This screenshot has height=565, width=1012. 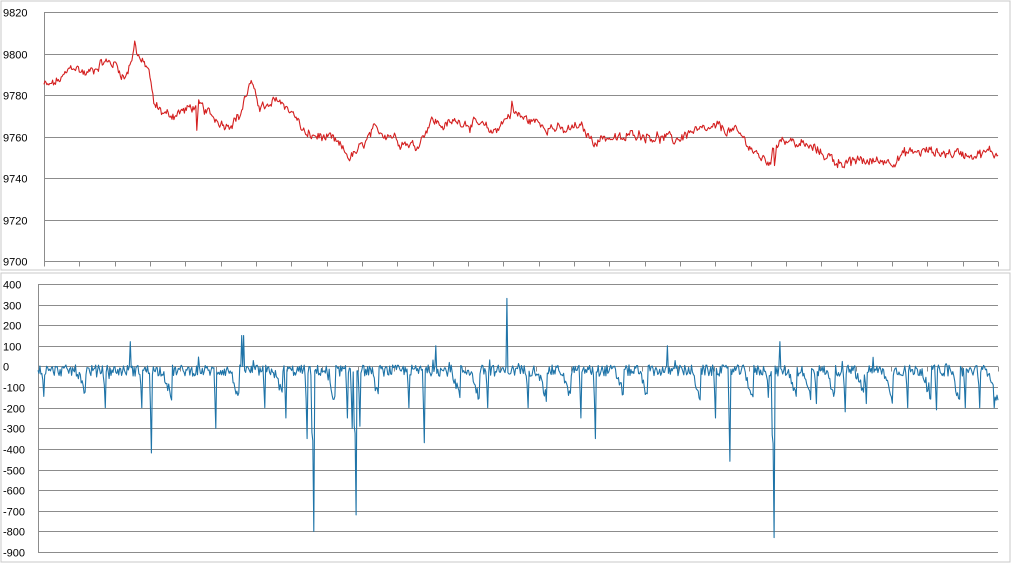 I want to click on y-tick-label: 9700, so click(x=15, y=263).